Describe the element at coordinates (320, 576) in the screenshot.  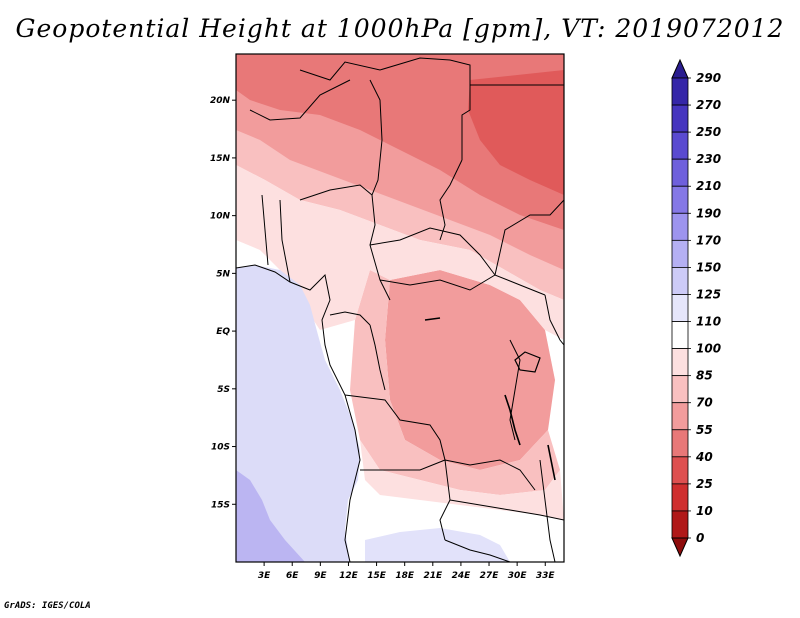
I see `x-tick-label: 9E` at that location.